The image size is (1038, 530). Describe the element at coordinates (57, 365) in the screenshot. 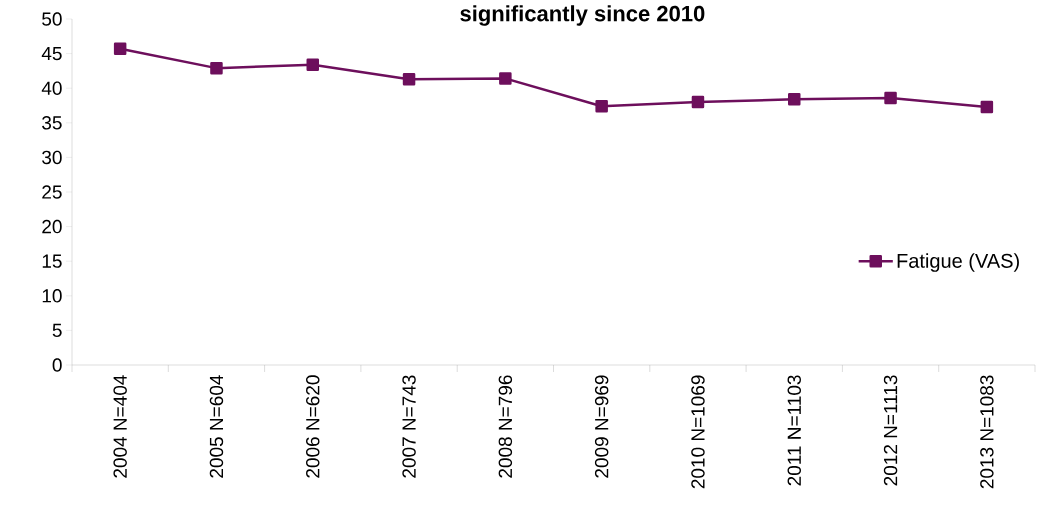

I see `y-tick-label: 0` at that location.